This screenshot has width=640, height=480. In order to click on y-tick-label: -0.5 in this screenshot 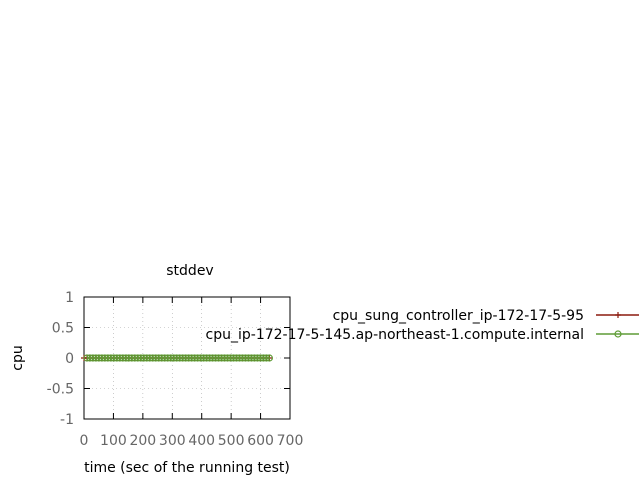, I will do `click(60, 390)`.